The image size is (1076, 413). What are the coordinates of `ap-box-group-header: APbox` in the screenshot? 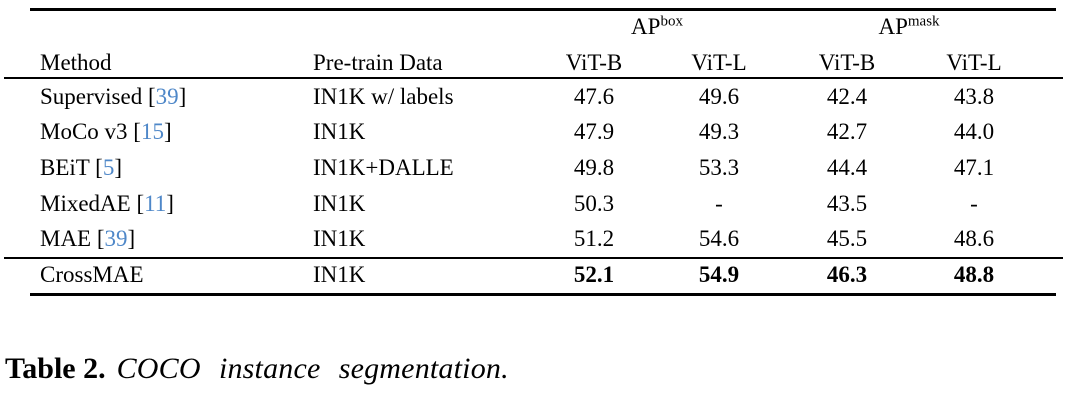 It's located at (657, 27).